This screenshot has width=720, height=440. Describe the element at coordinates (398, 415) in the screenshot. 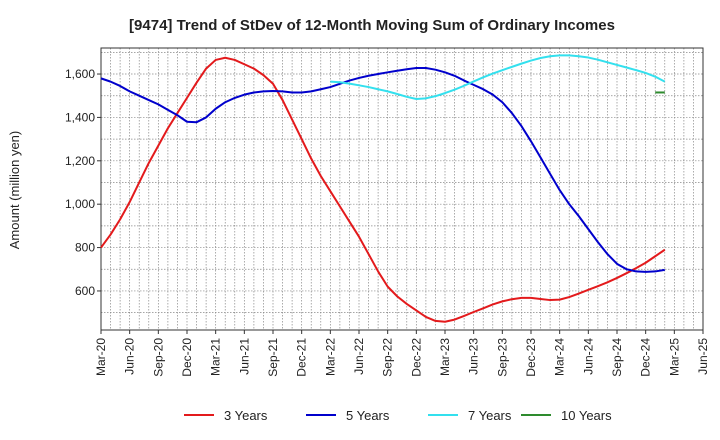

I see `legend: 3 Years 5 Years 7 Years 10 Years` at that location.